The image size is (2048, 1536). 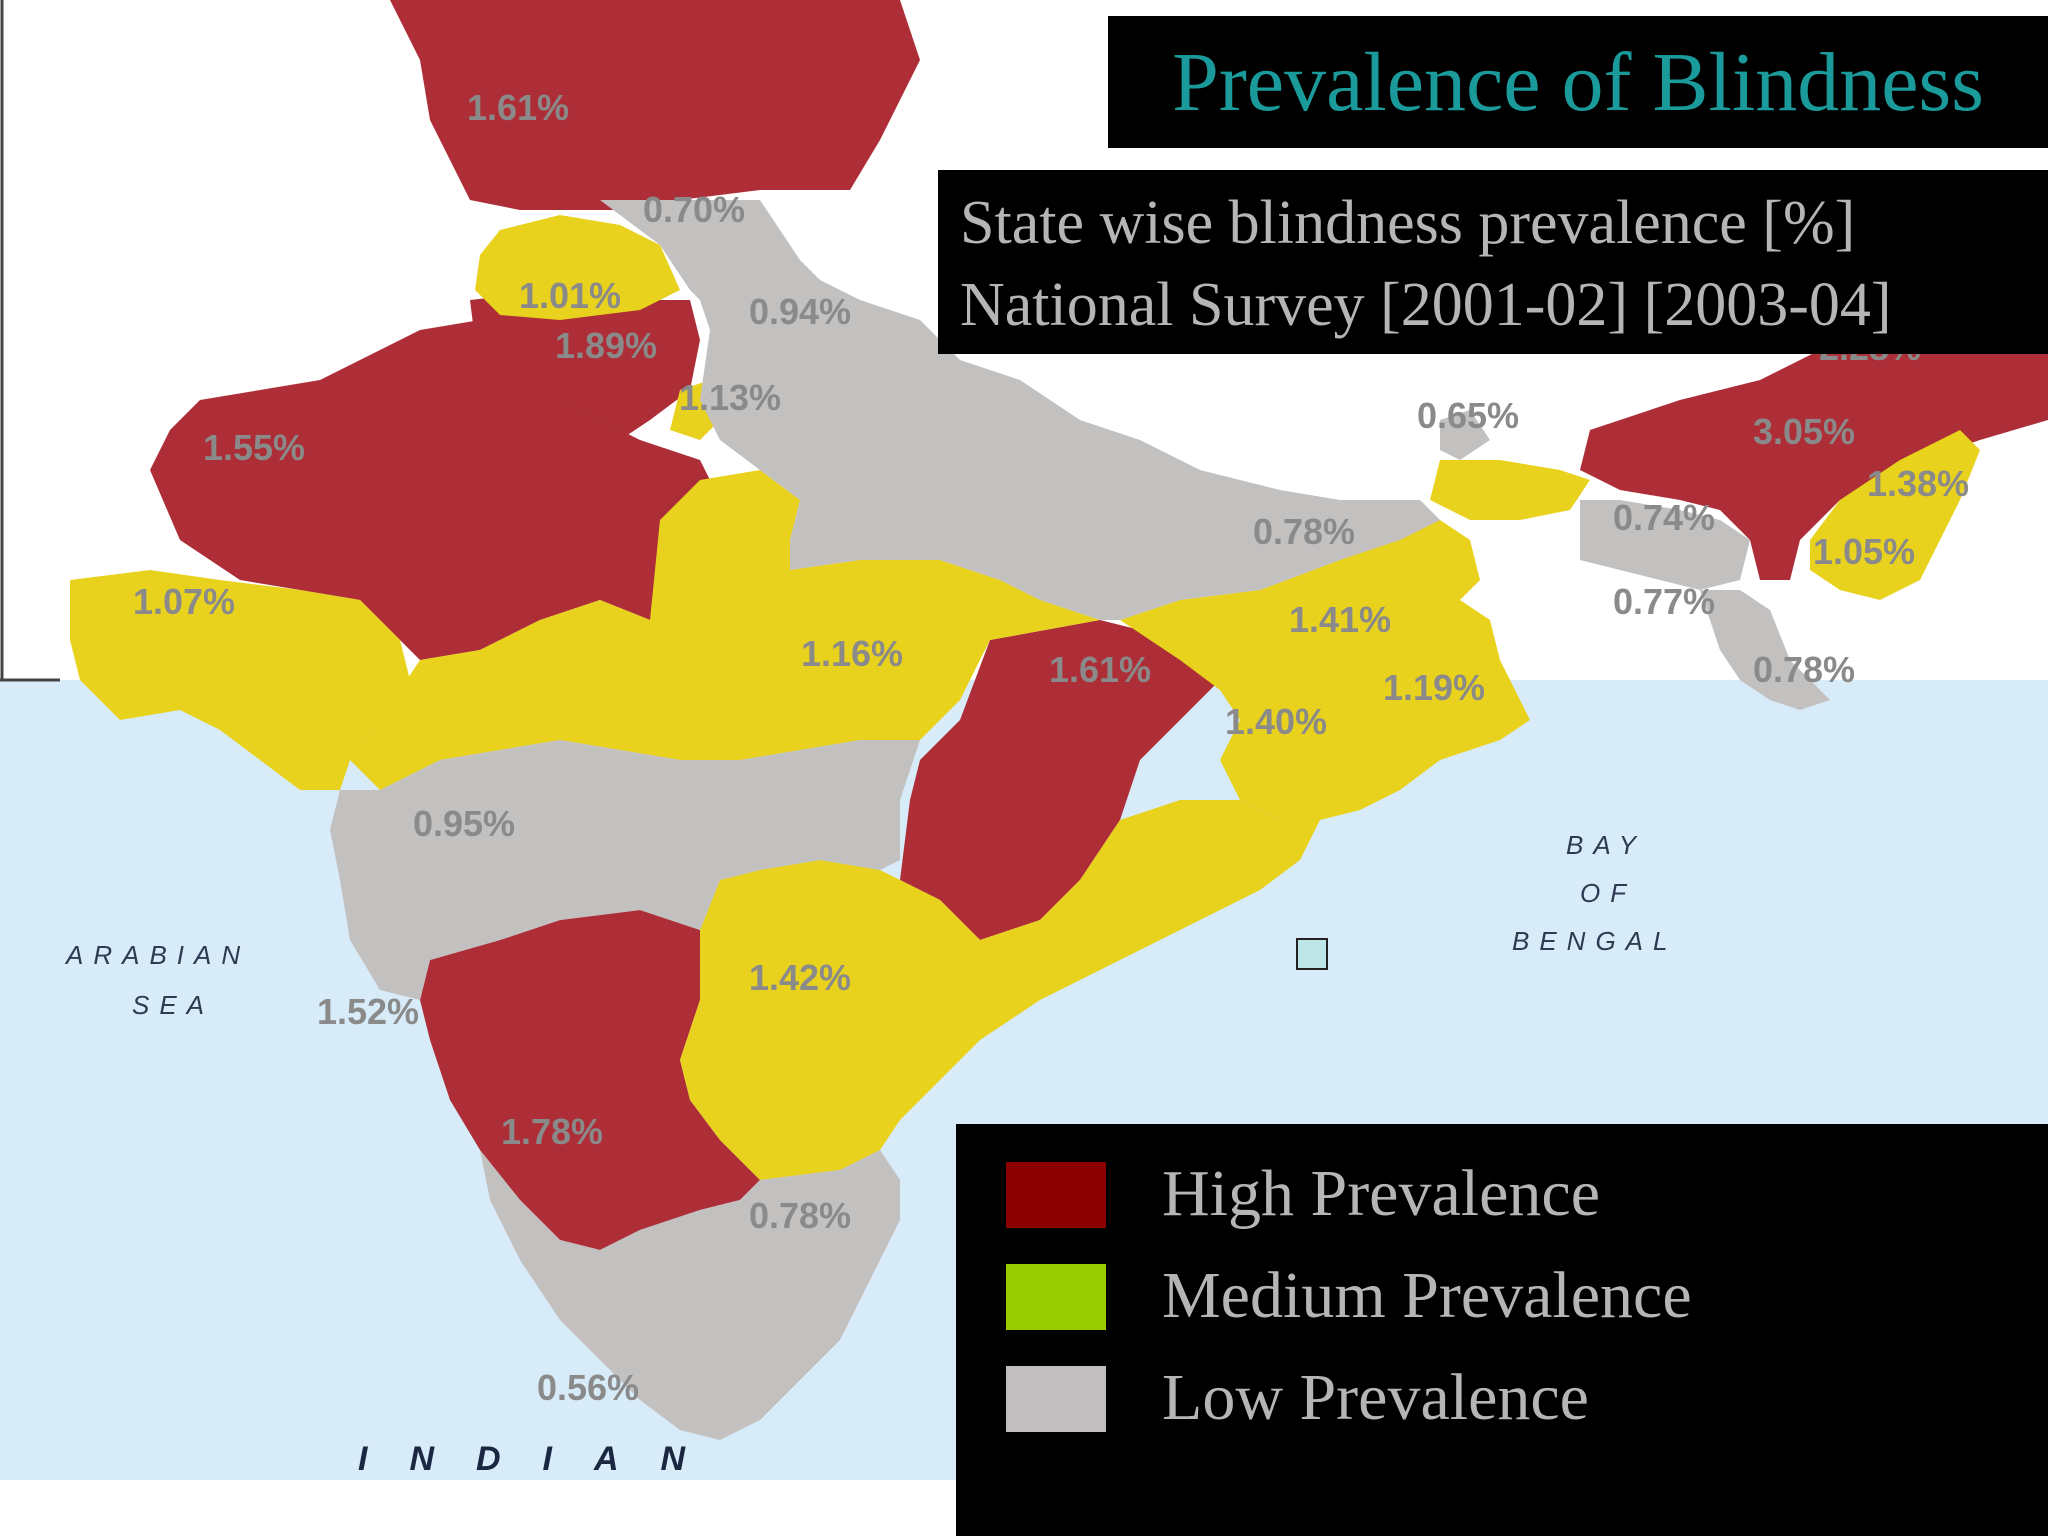 I want to click on state-value-label: 1.40%, so click(x=1276, y=721).